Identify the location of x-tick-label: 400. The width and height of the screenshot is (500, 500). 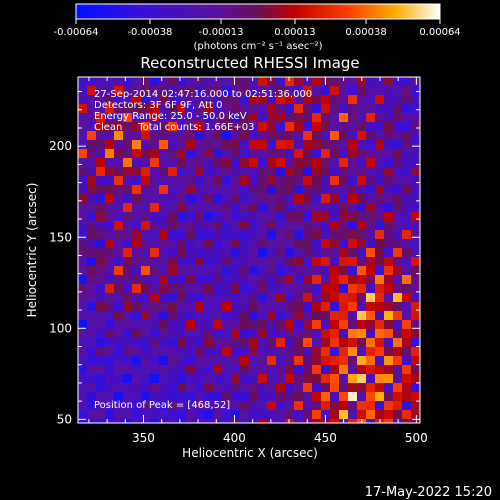
(234, 438).